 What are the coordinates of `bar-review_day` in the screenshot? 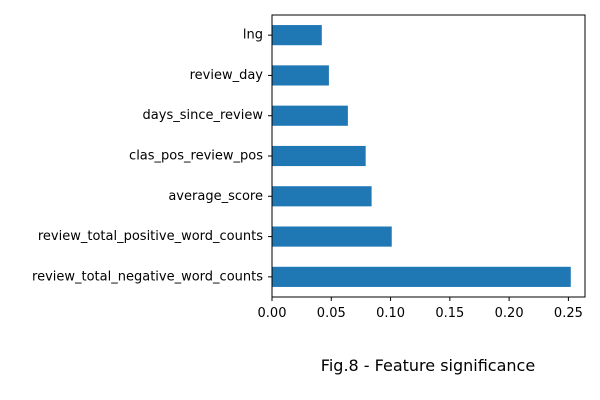 It's located at (300, 75).